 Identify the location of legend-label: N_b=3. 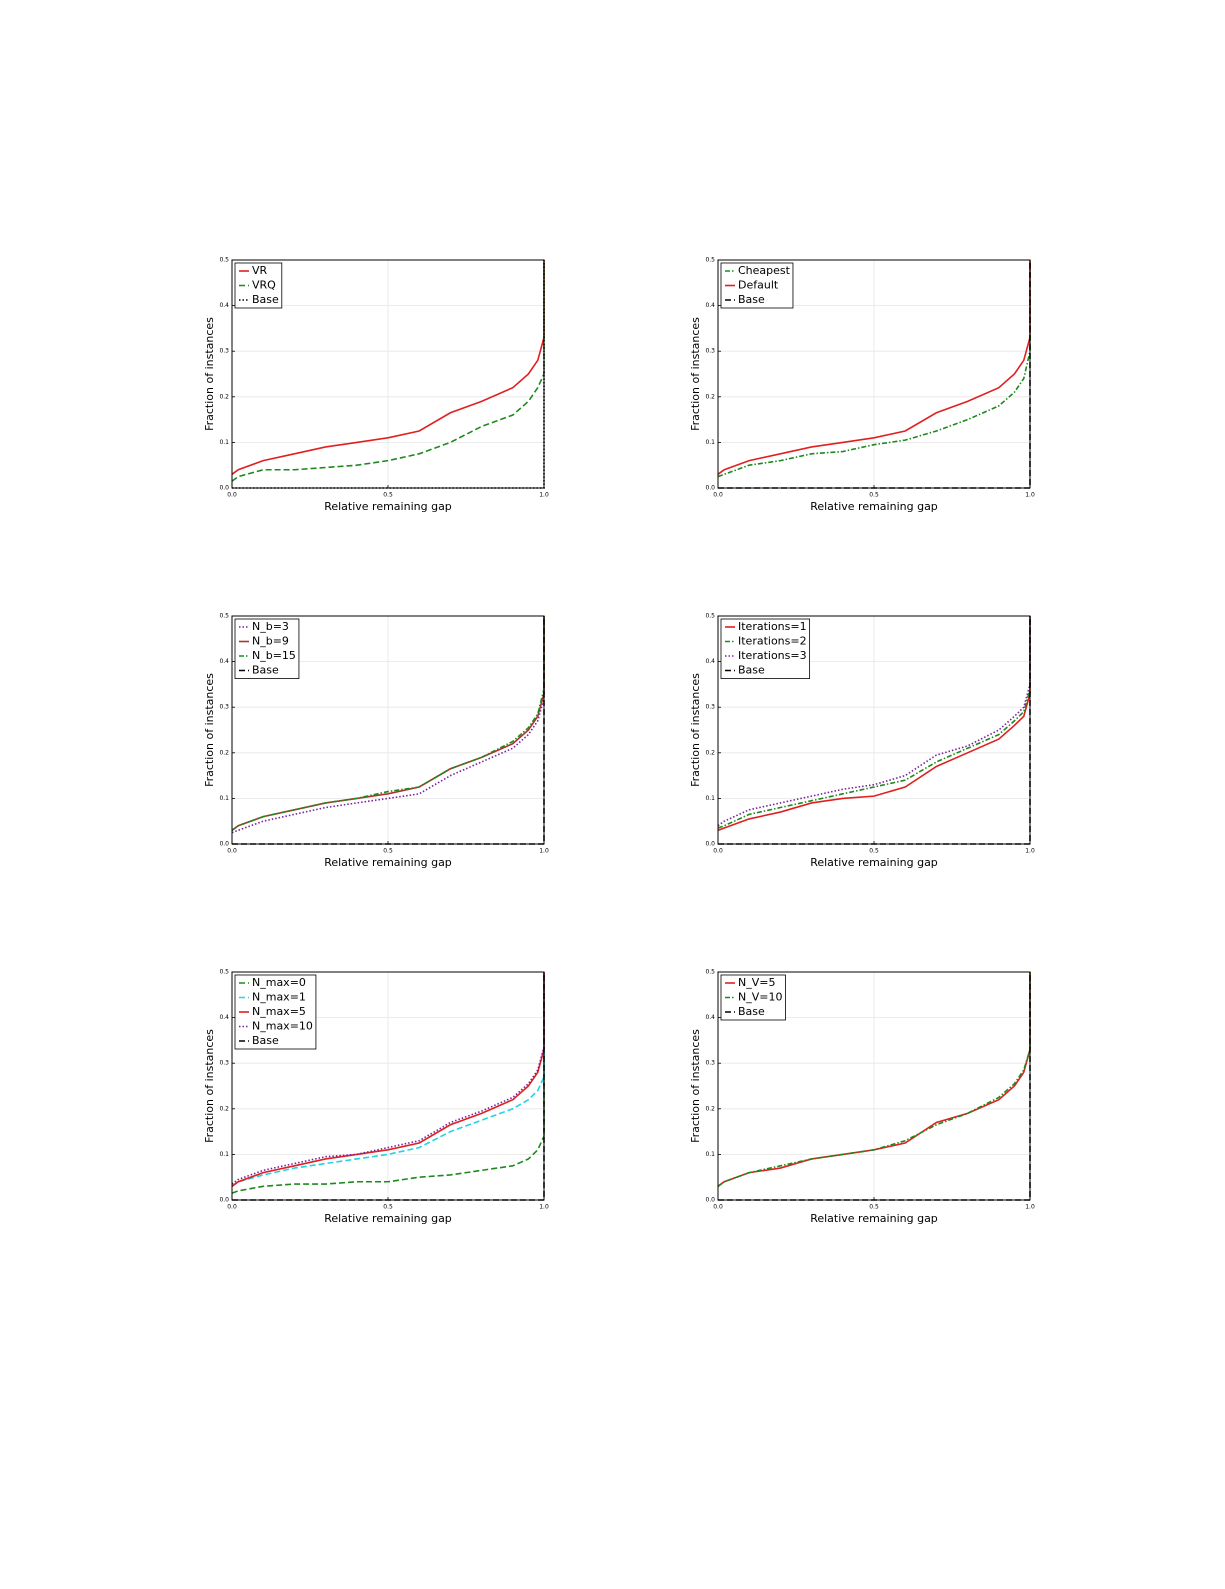
(270, 626).